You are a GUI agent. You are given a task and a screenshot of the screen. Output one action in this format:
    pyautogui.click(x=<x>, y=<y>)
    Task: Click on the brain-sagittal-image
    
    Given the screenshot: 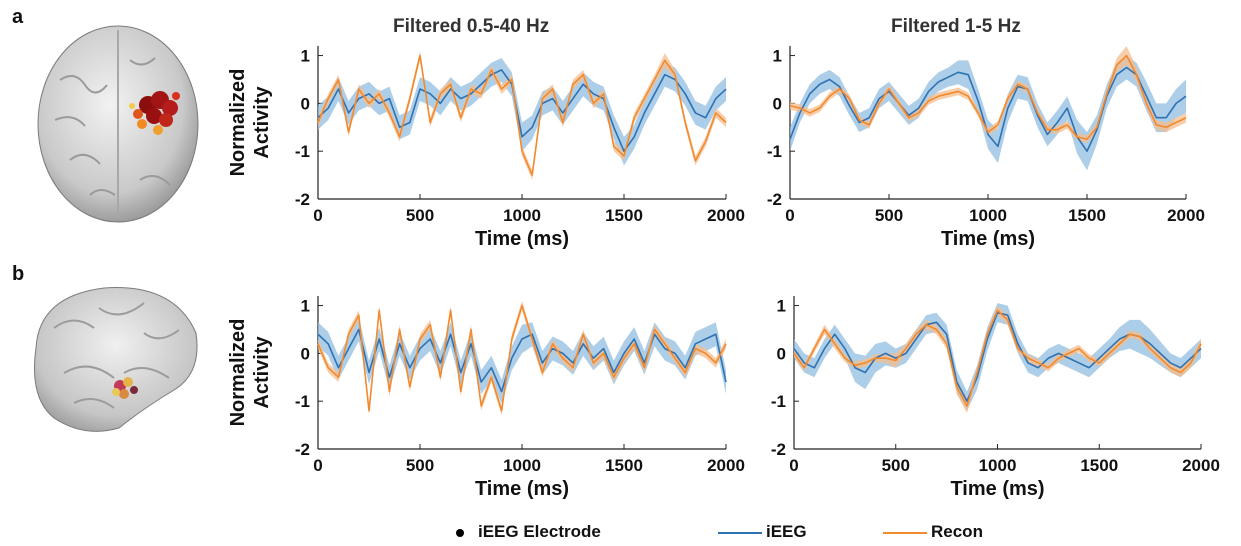 What is the action you would take?
    pyautogui.click(x=115, y=359)
    